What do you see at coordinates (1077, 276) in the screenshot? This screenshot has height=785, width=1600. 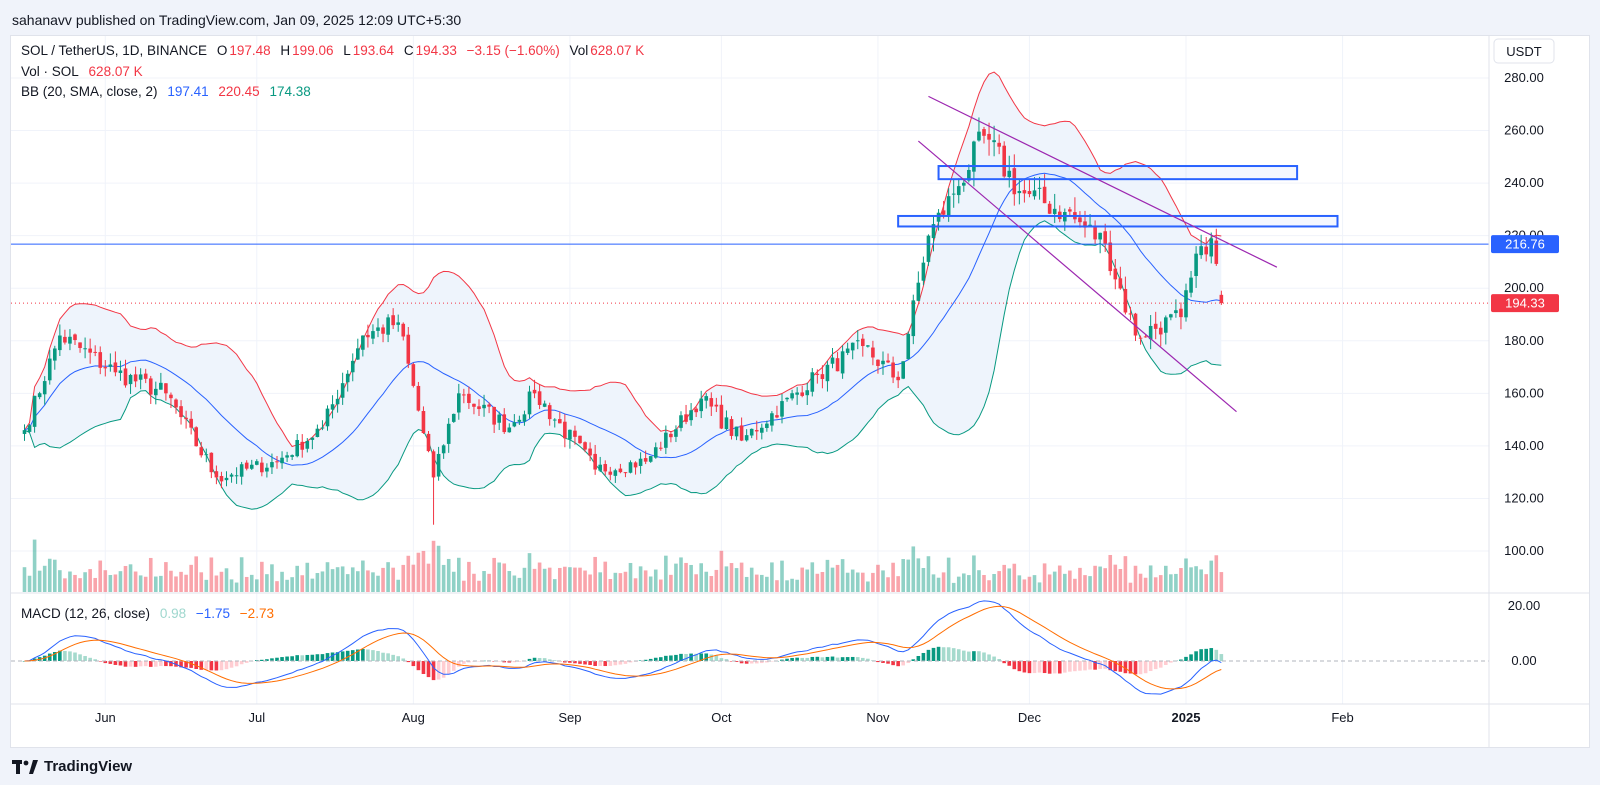 I see `trendline-lower` at bounding box center [1077, 276].